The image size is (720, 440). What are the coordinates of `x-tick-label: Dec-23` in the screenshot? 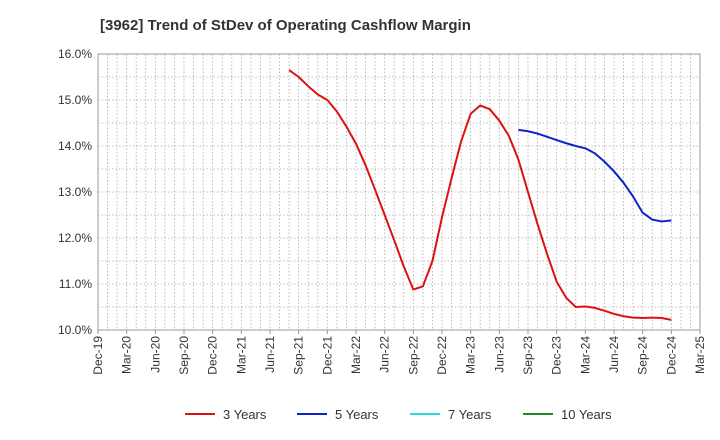 It's located at (557, 355).